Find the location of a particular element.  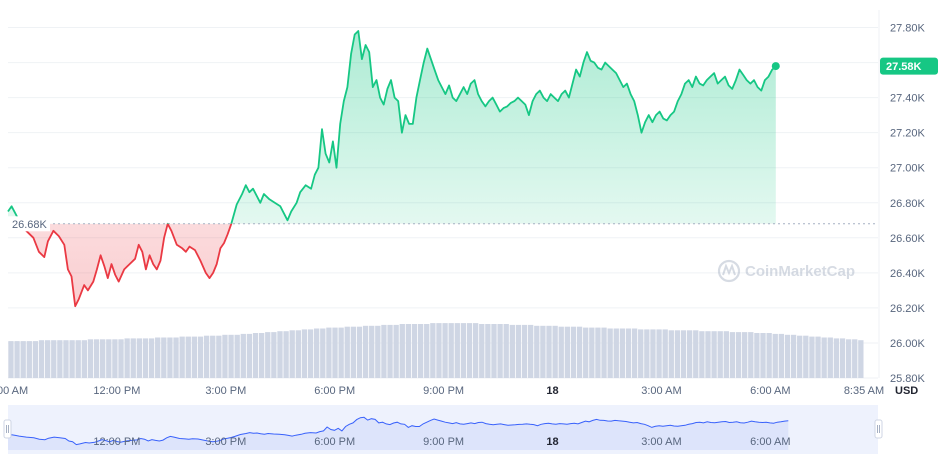

watermark-text: CoinMarketCap is located at coordinates (800, 271).